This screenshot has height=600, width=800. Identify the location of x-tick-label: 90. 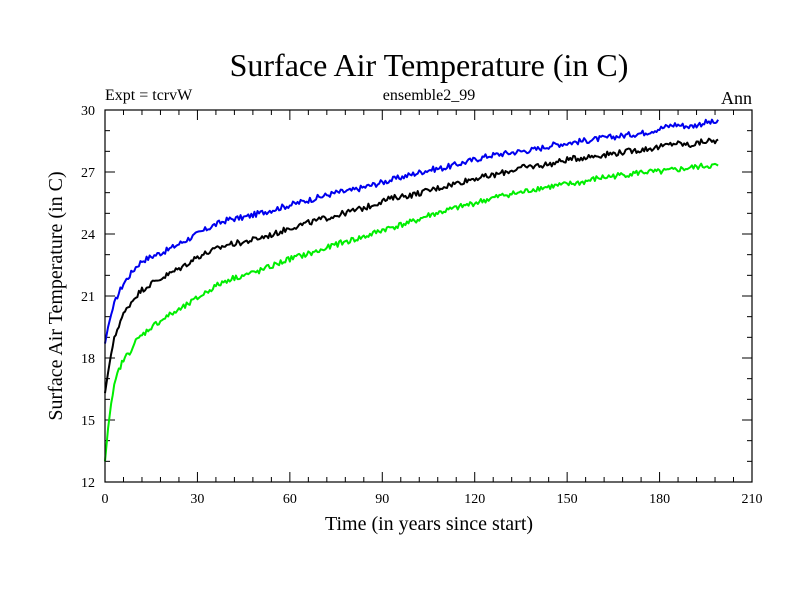
(382, 499).